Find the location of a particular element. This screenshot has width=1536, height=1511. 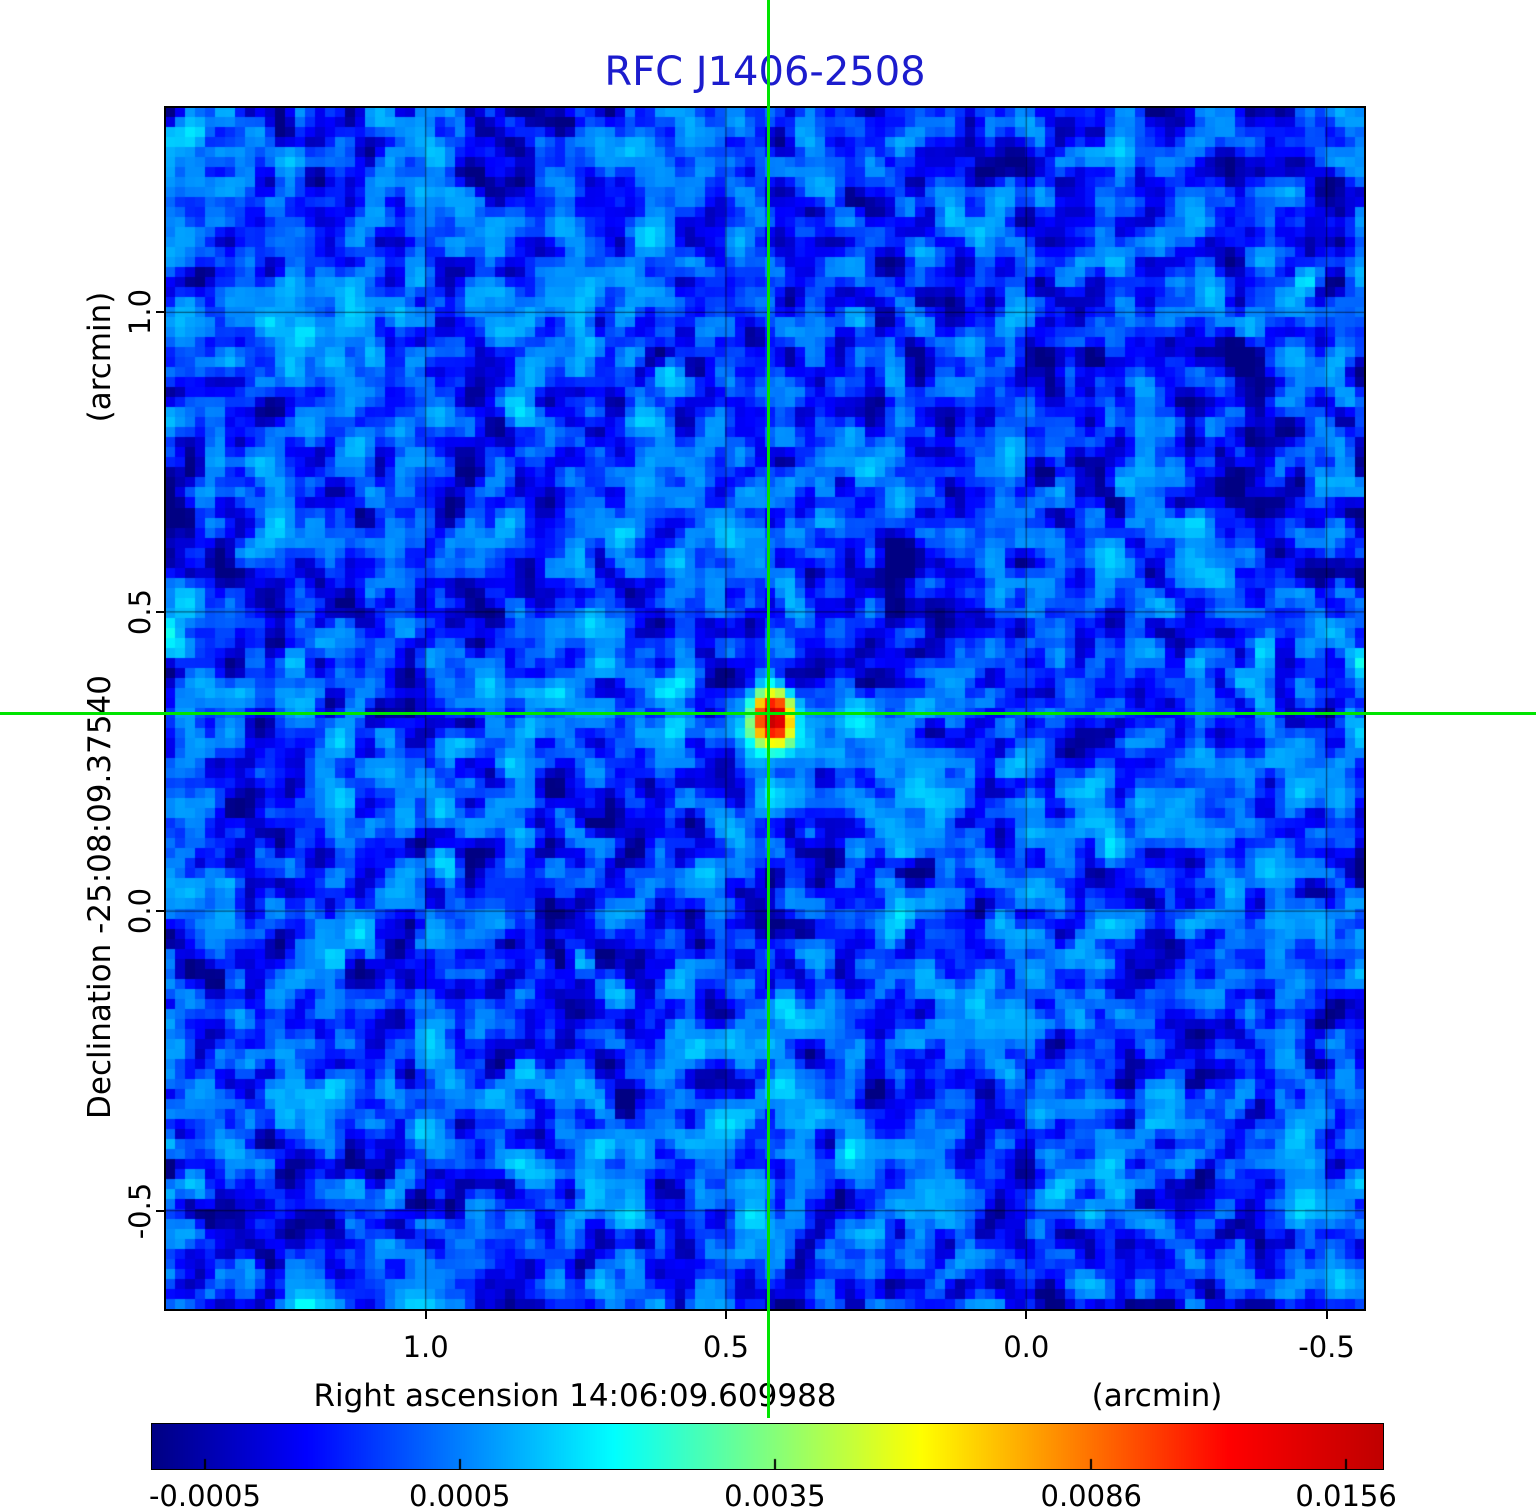

x-axis-title: Right ascension 14:06:09.609988 is located at coordinates (575, 1396).